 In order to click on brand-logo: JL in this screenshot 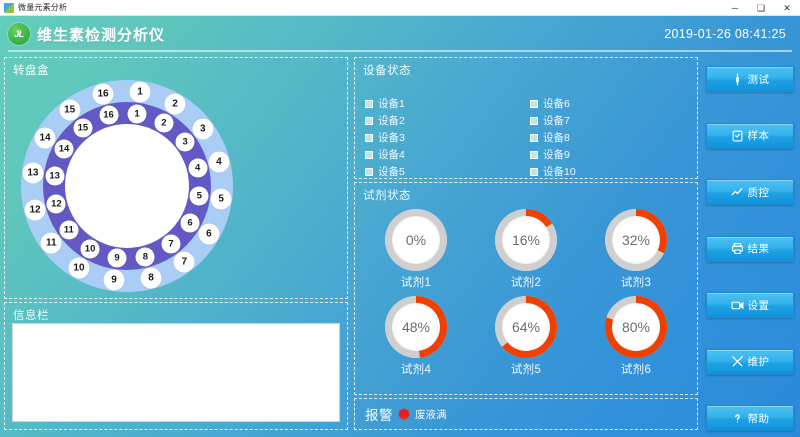, I will do `click(19, 34)`.